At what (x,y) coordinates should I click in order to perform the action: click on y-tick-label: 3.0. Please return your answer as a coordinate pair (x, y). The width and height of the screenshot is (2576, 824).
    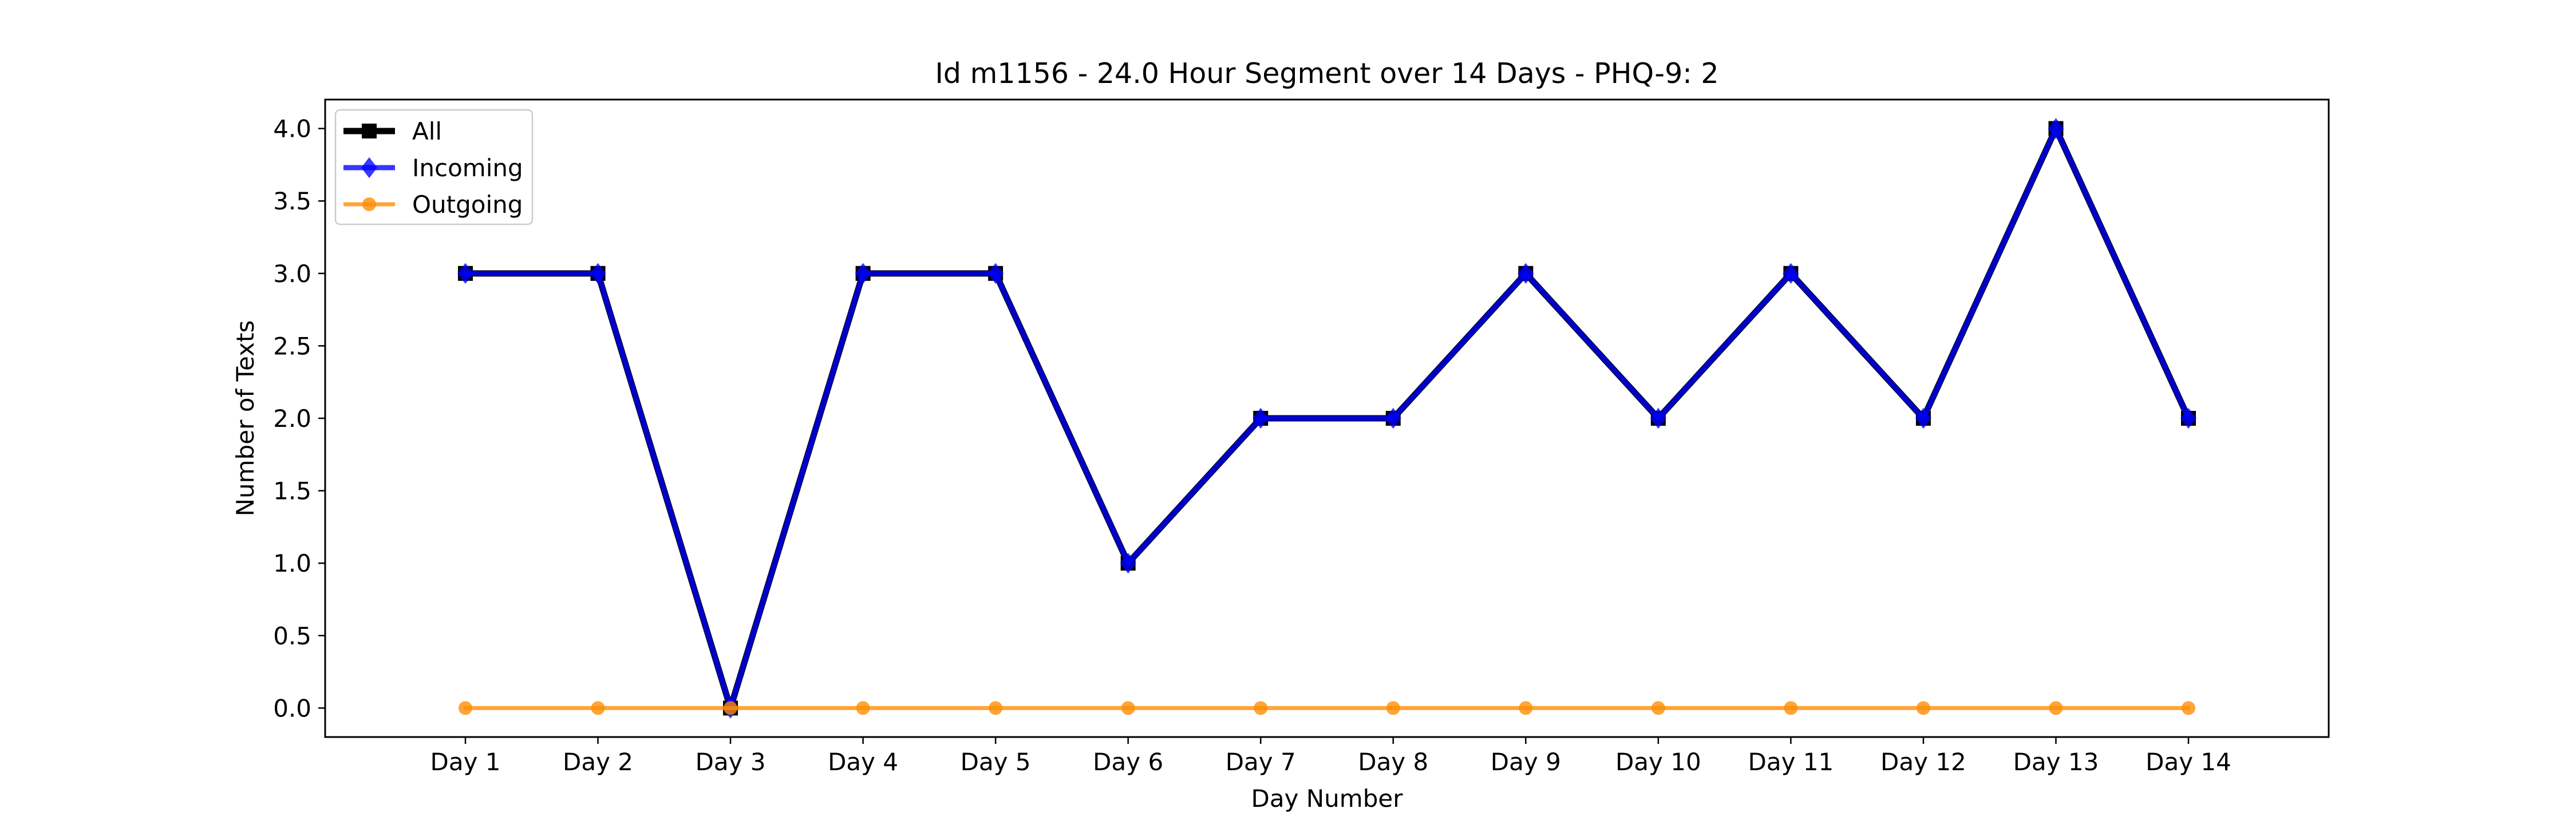
    Looking at the image, I should click on (292, 274).